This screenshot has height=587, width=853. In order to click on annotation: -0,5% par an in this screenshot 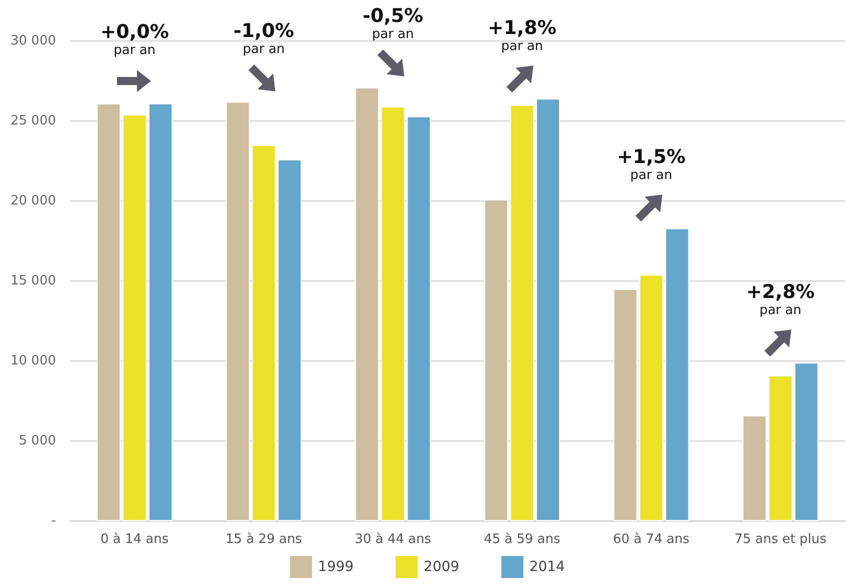, I will do `click(393, 24)`.